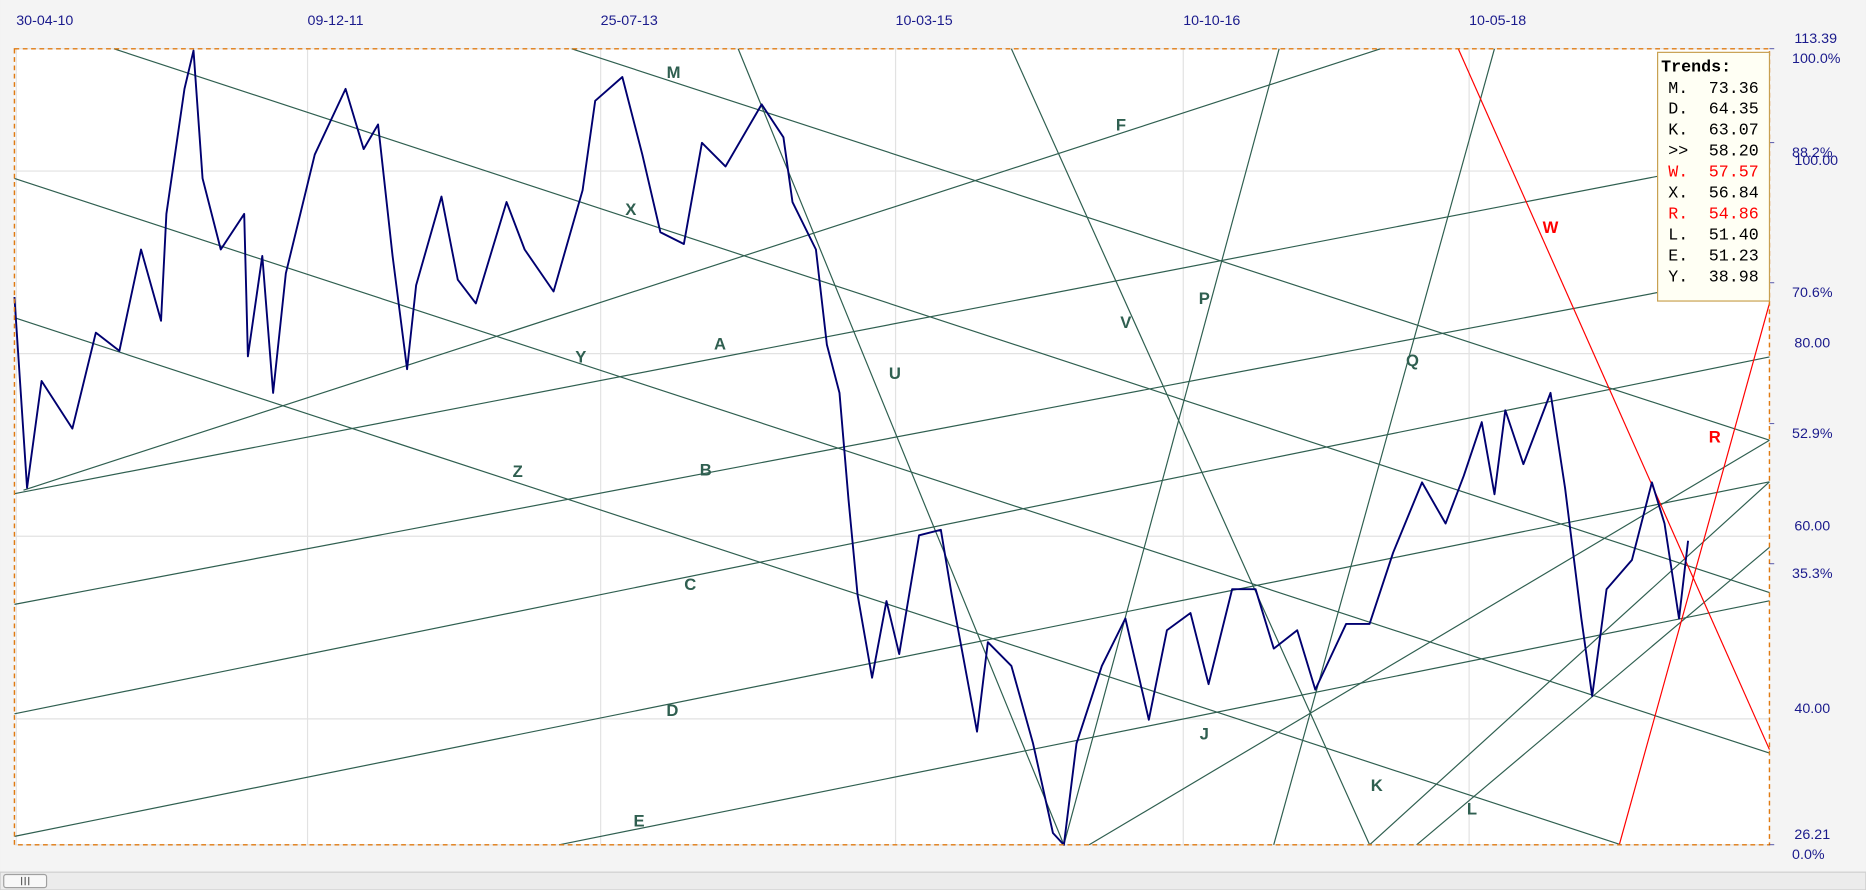 This screenshot has width=1866, height=890. Describe the element at coordinates (1734, 109) in the screenshot. I see `trend-value: 64.35` at that location.